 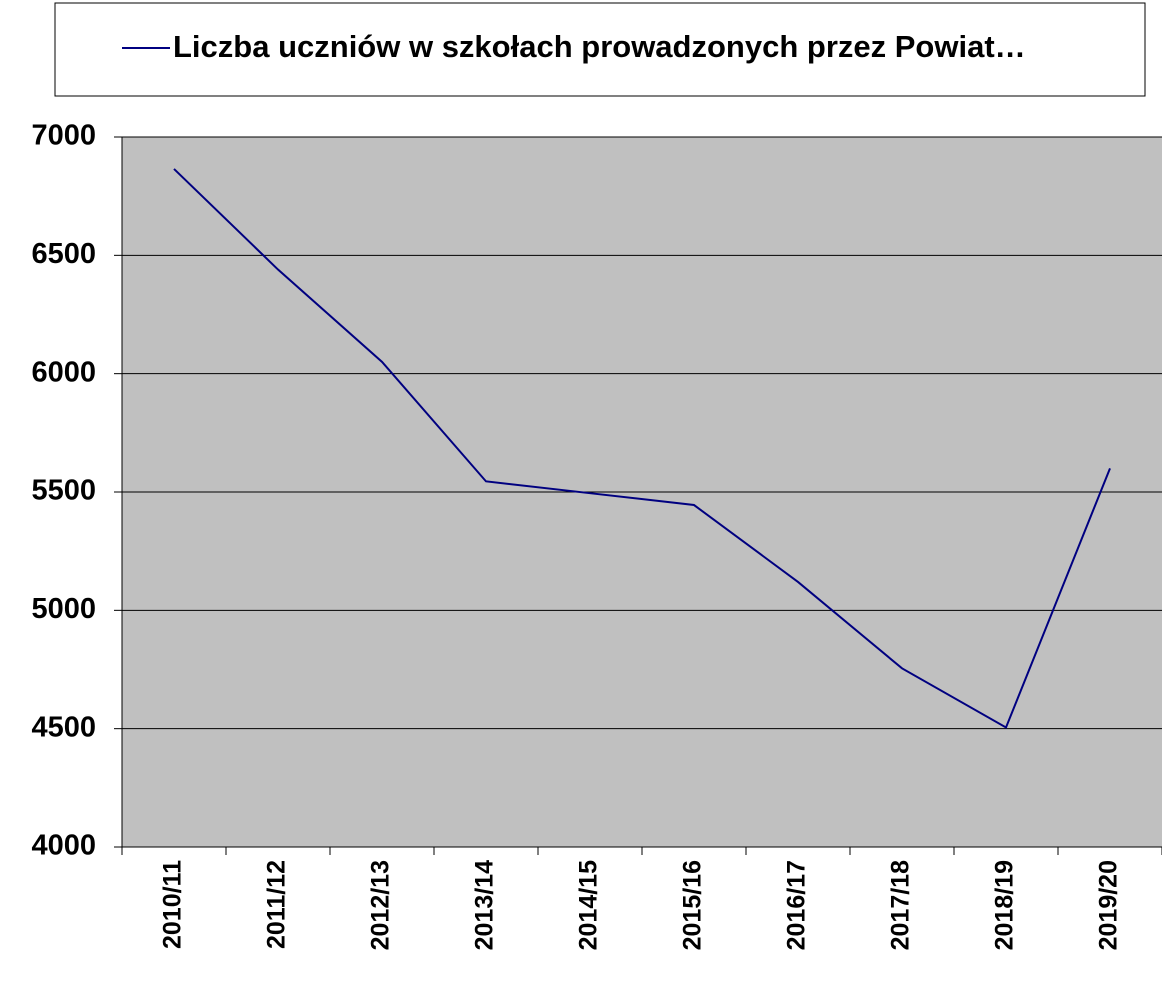 I want to click on y-tick-label: 5000, so click(x=63, y=609).